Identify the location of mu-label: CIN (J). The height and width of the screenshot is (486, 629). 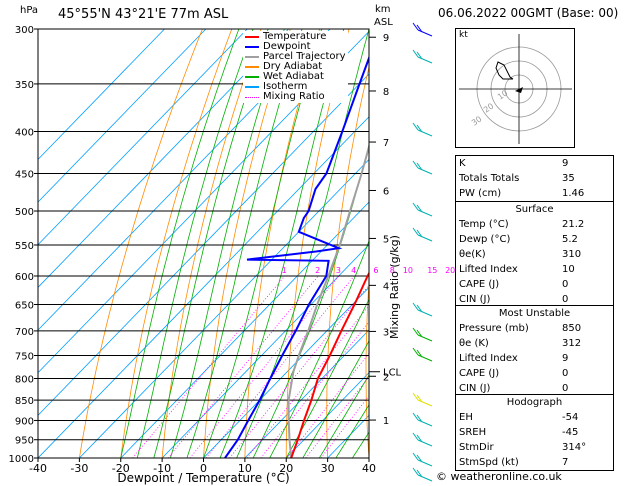
(475, 388).